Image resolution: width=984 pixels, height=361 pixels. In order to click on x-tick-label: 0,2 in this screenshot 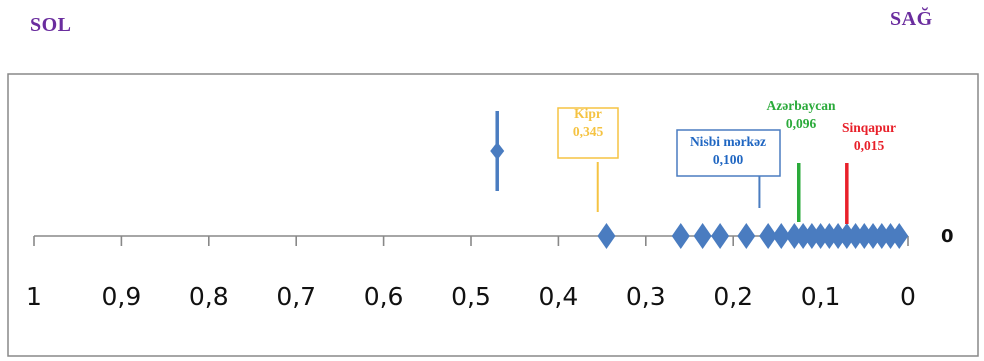, I will do `click(733, 296)`.